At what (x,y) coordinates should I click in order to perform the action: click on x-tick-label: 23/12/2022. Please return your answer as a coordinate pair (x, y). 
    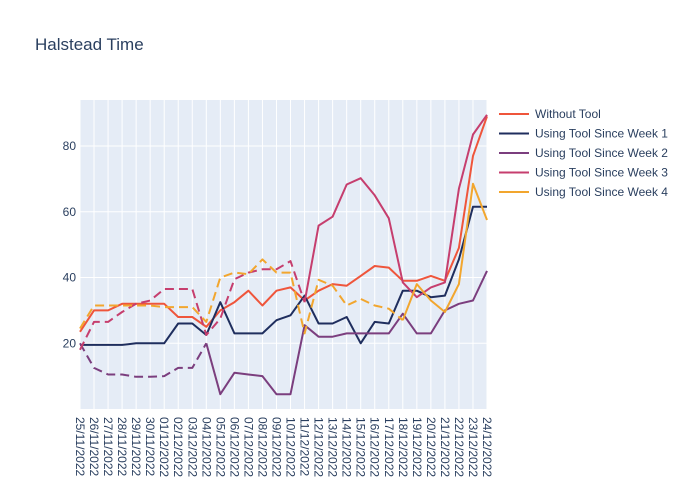
    Looking at the image, I should click on (473, 447).